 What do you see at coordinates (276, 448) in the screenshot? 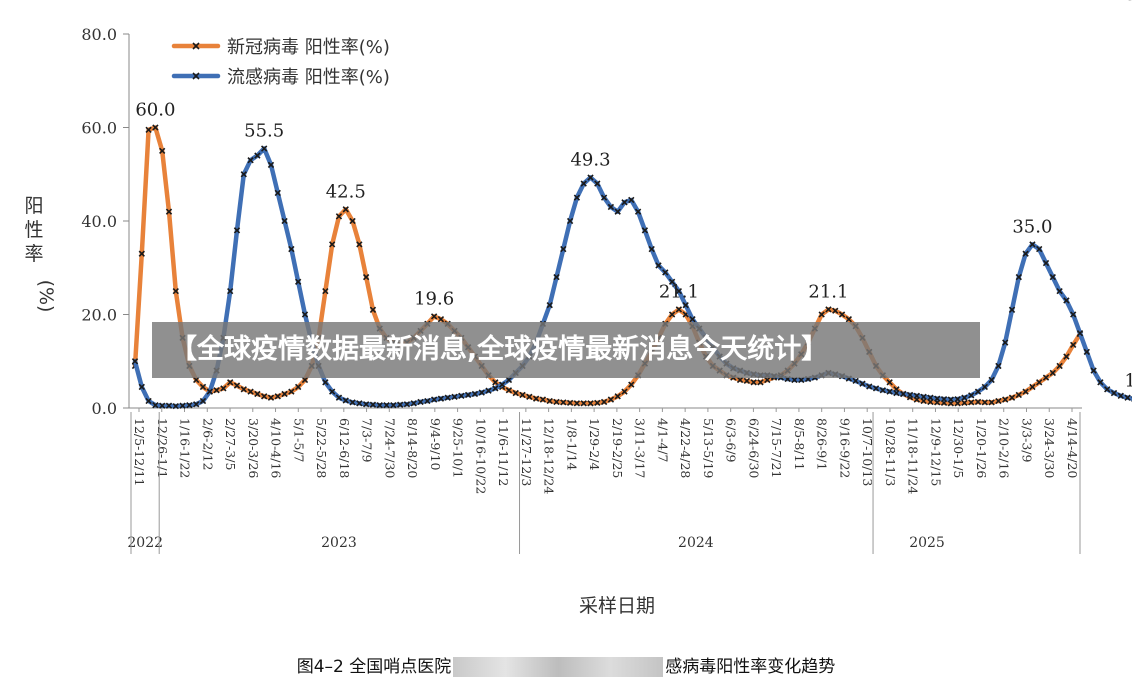
I see `x-tick-label: 4/10-4/16` at bounding box center [276, 448].